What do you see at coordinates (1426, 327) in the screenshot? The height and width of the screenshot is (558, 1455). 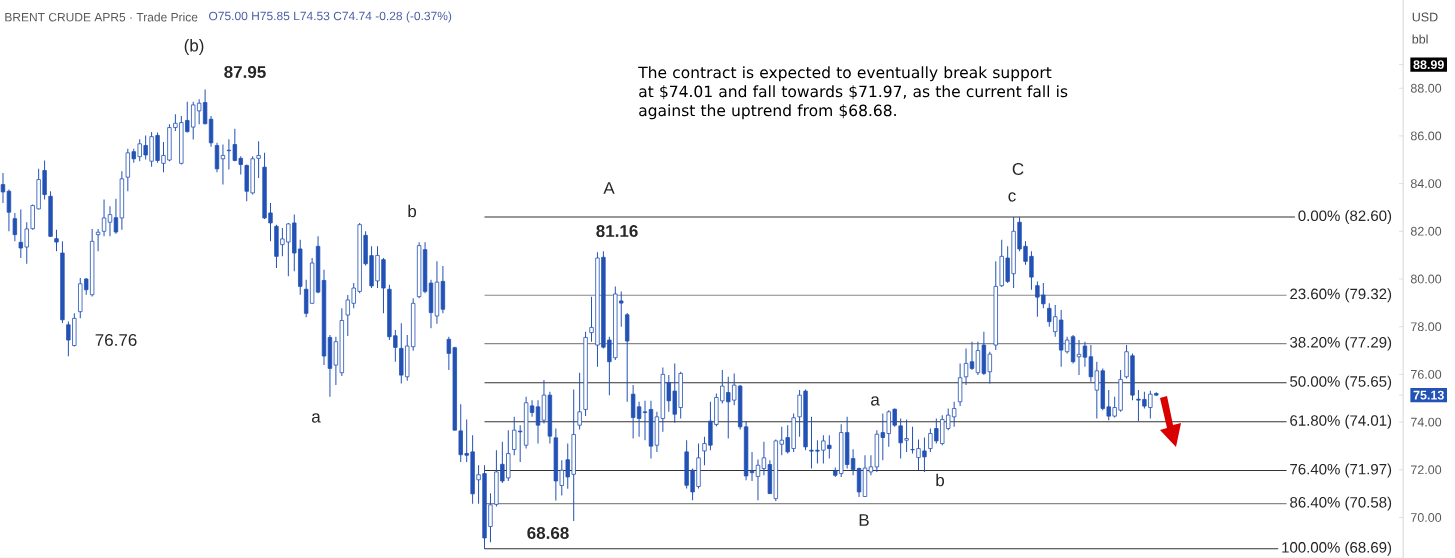 I see `y-tick-label: 78.00` at bounding box center [1426, 327].